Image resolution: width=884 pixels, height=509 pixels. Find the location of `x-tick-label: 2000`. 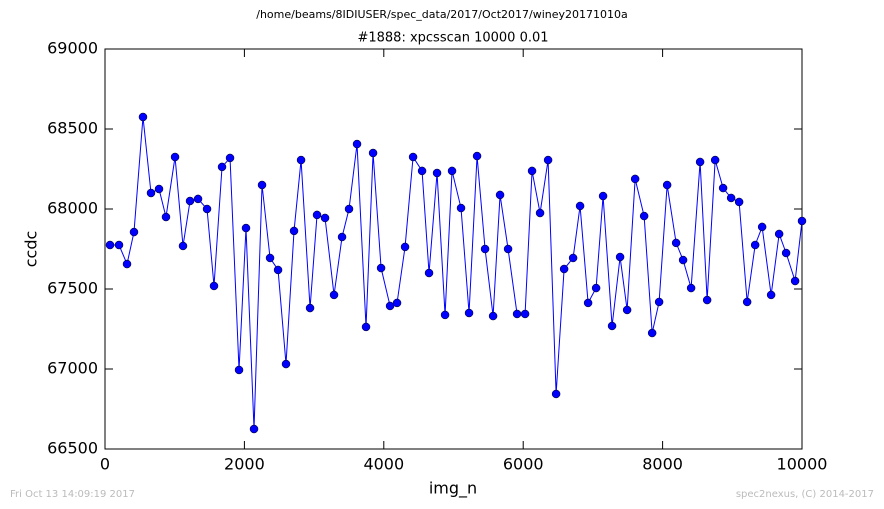

x-tick-label: 2000 is located at coordinates (244, 464).